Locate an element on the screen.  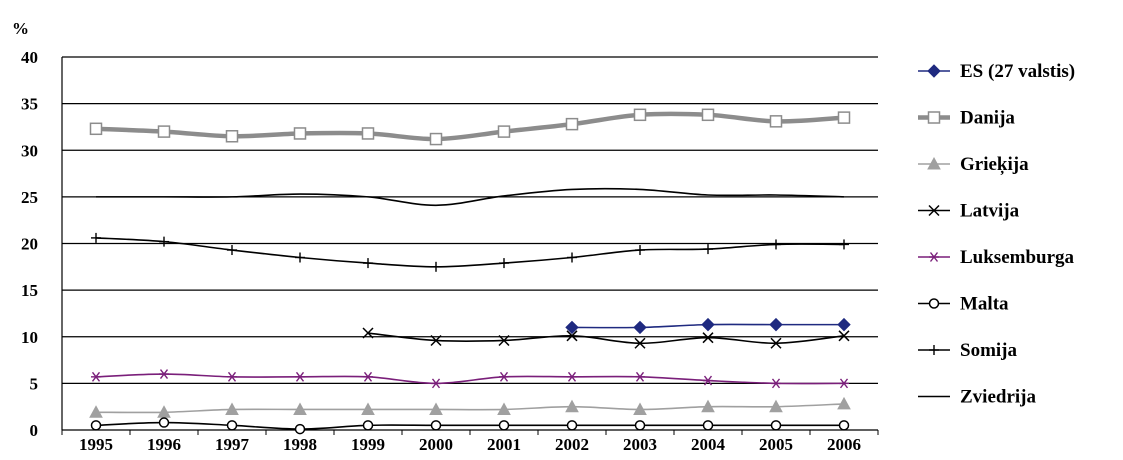
point-malta-2003 is located at coordinates (640, 425).